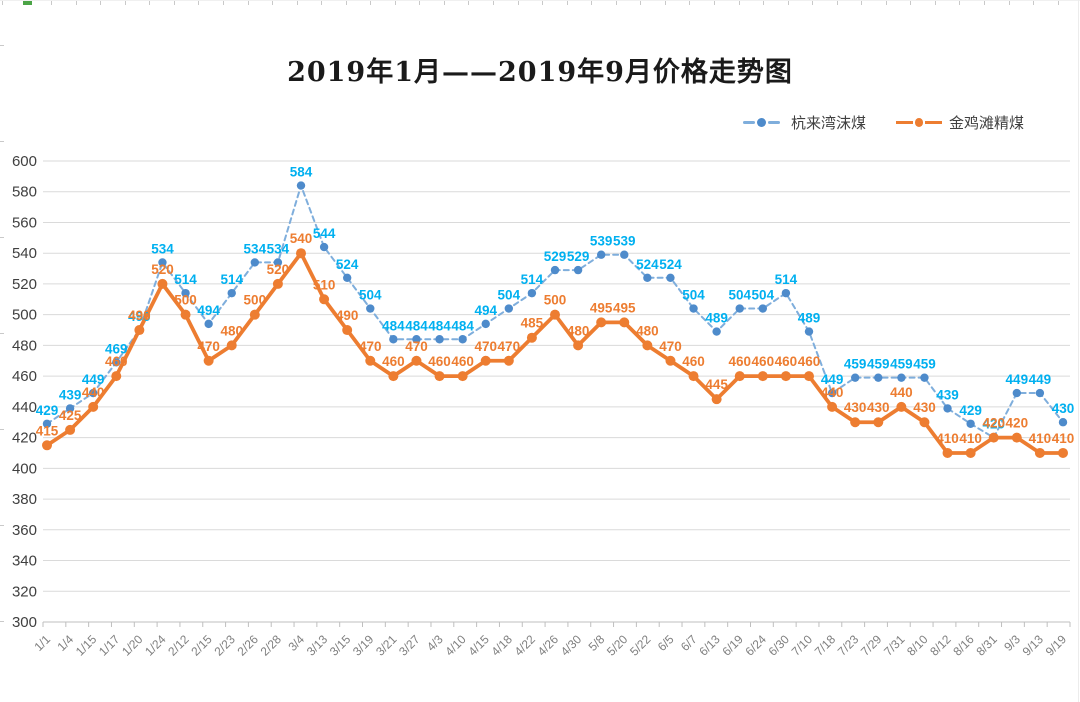  I want to click on data-label: 495, so click(601, 307).